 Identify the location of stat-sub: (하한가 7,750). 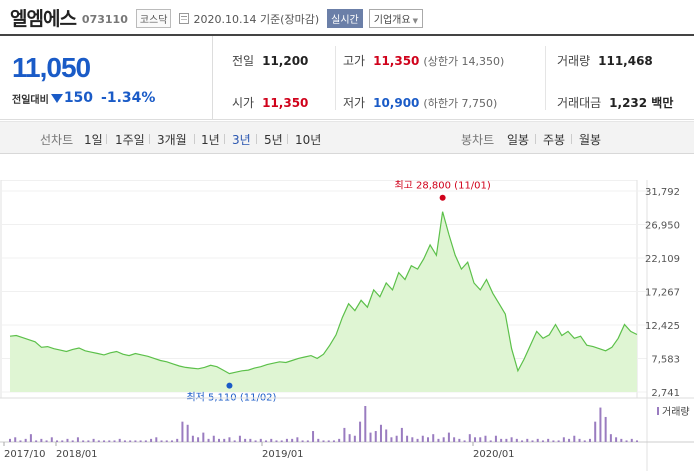
(460, 103).